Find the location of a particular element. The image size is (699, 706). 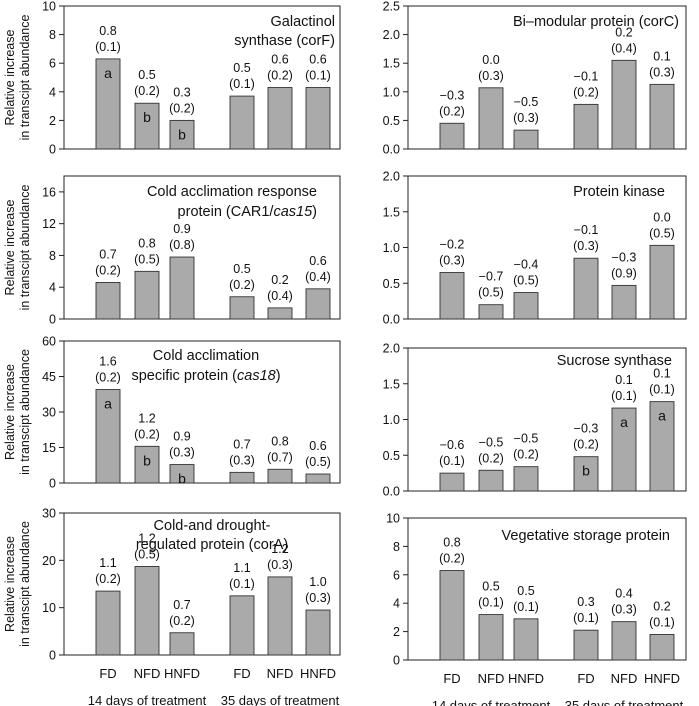

bar-annotation-mean: −0.6 is located at coordinates (452, 445).